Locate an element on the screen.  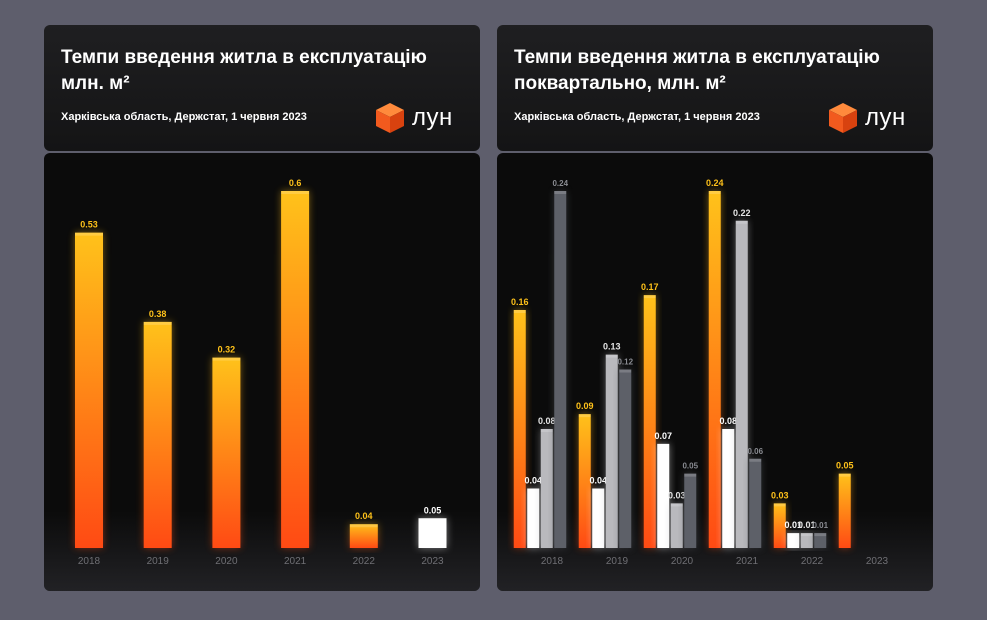
right-2019-q2-bar-cap is located at coordinates (598, 490).